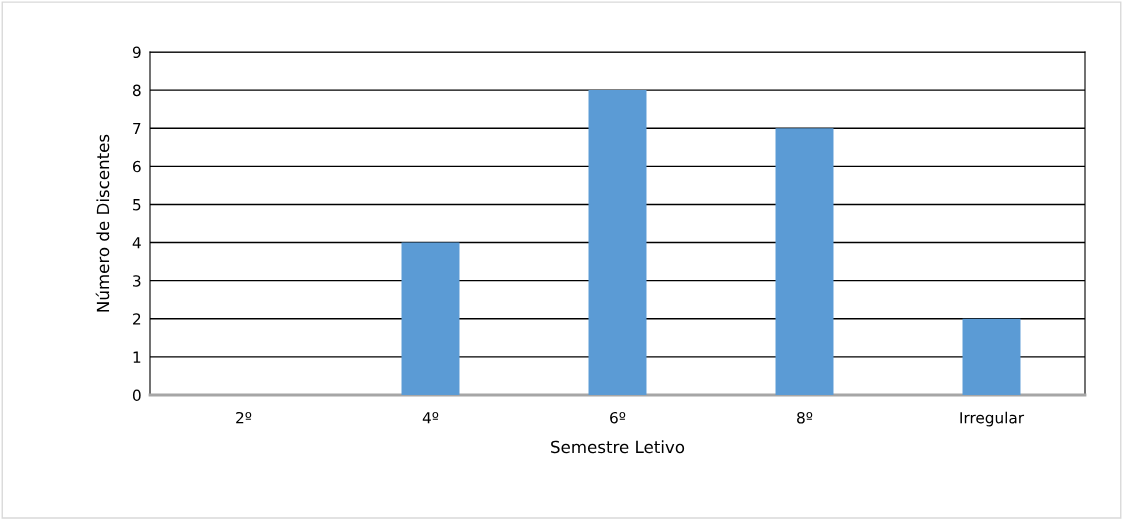 The width and height of the screenshot is (1123, 519). I want to click on x-tick-label: 4º, so click(430, 417).